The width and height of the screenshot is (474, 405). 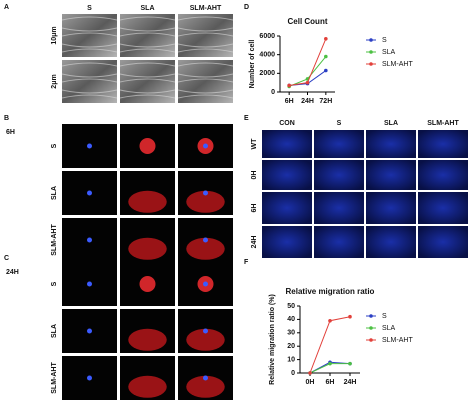 What do you see at coordinates (291, 359) in the screenshot?
I see `y-tick-label: 10` at bounding box center [291, 359].